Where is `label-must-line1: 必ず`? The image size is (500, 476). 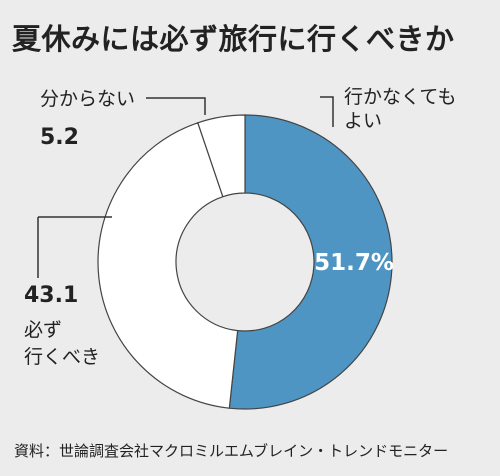 label-must-line1: 必ず is located at coordinates (43, 330).